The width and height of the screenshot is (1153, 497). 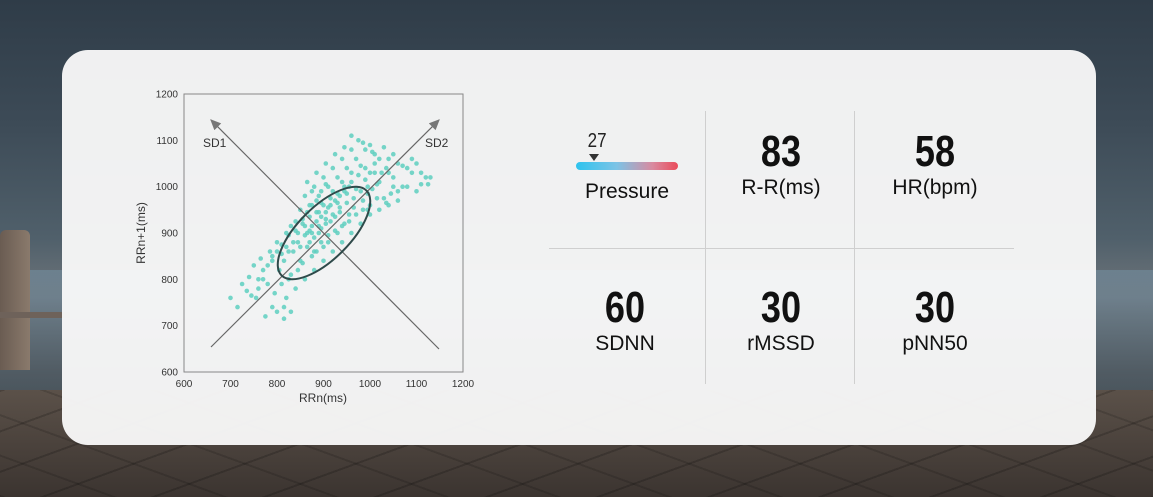 What do you see at coordinates (781, 307) in the screenshot?
I see `rmssd-value: 30` at bounding box center [781, 307].